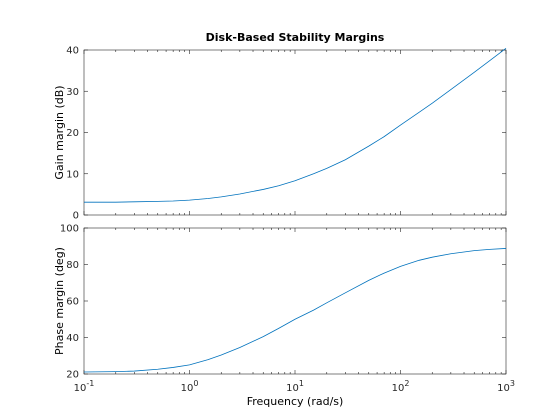 Image resolution: width=560 pixels, height=420 pixels. Describe the element at coordinates (84, 386) in the screenshot. I see `x-tick-label: 10⁻¹` at that location.